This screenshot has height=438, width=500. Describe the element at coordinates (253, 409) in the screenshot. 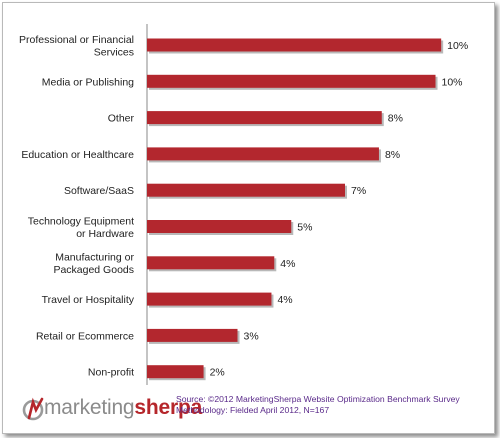

I see `methodology-line: Methodology: Fielded April 2012, N=167` at that location.